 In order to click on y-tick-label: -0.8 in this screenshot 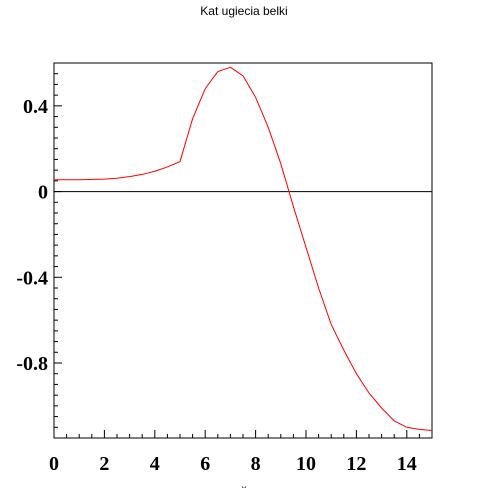, I will do `click(32, 364)`.